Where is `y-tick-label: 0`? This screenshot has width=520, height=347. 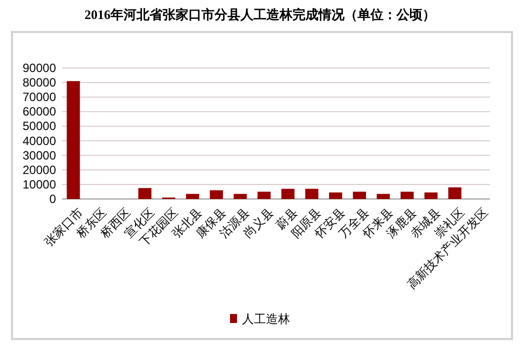
y-tick-label: 0 is located at coordinates (52, 199).